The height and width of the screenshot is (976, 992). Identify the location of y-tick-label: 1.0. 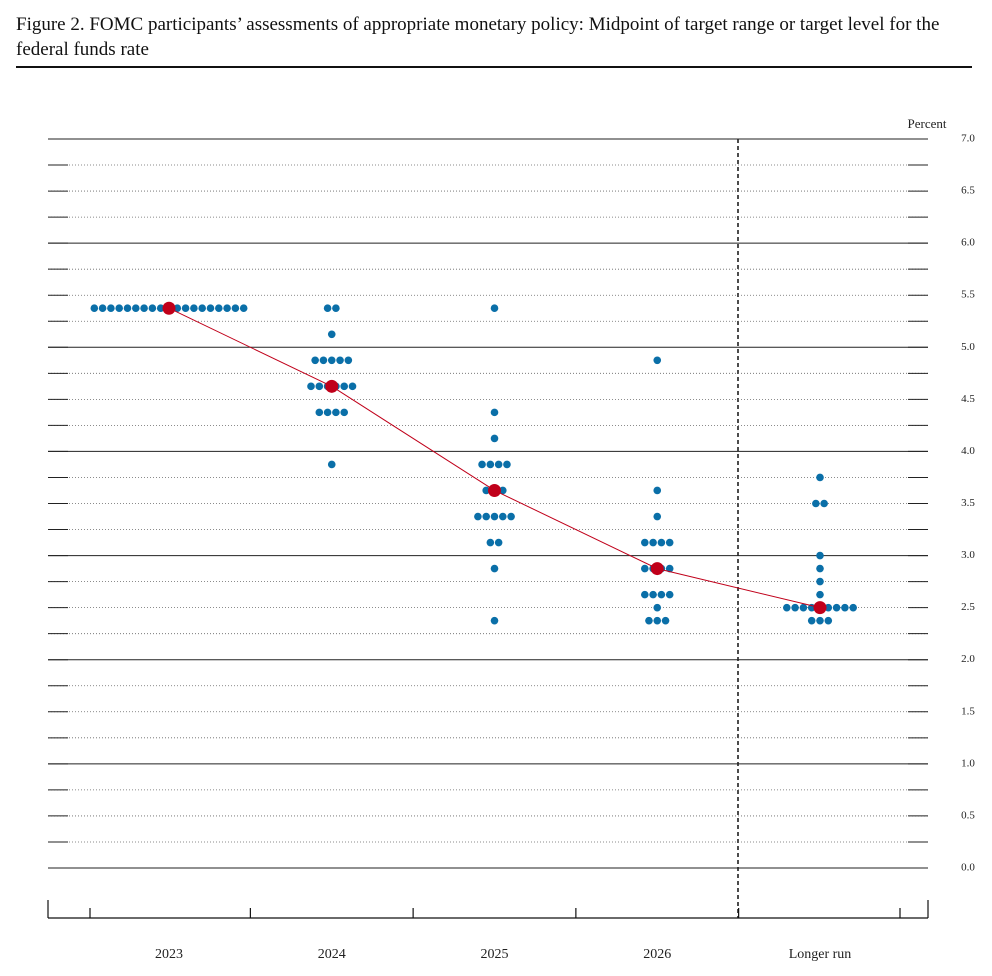
(968, 763).